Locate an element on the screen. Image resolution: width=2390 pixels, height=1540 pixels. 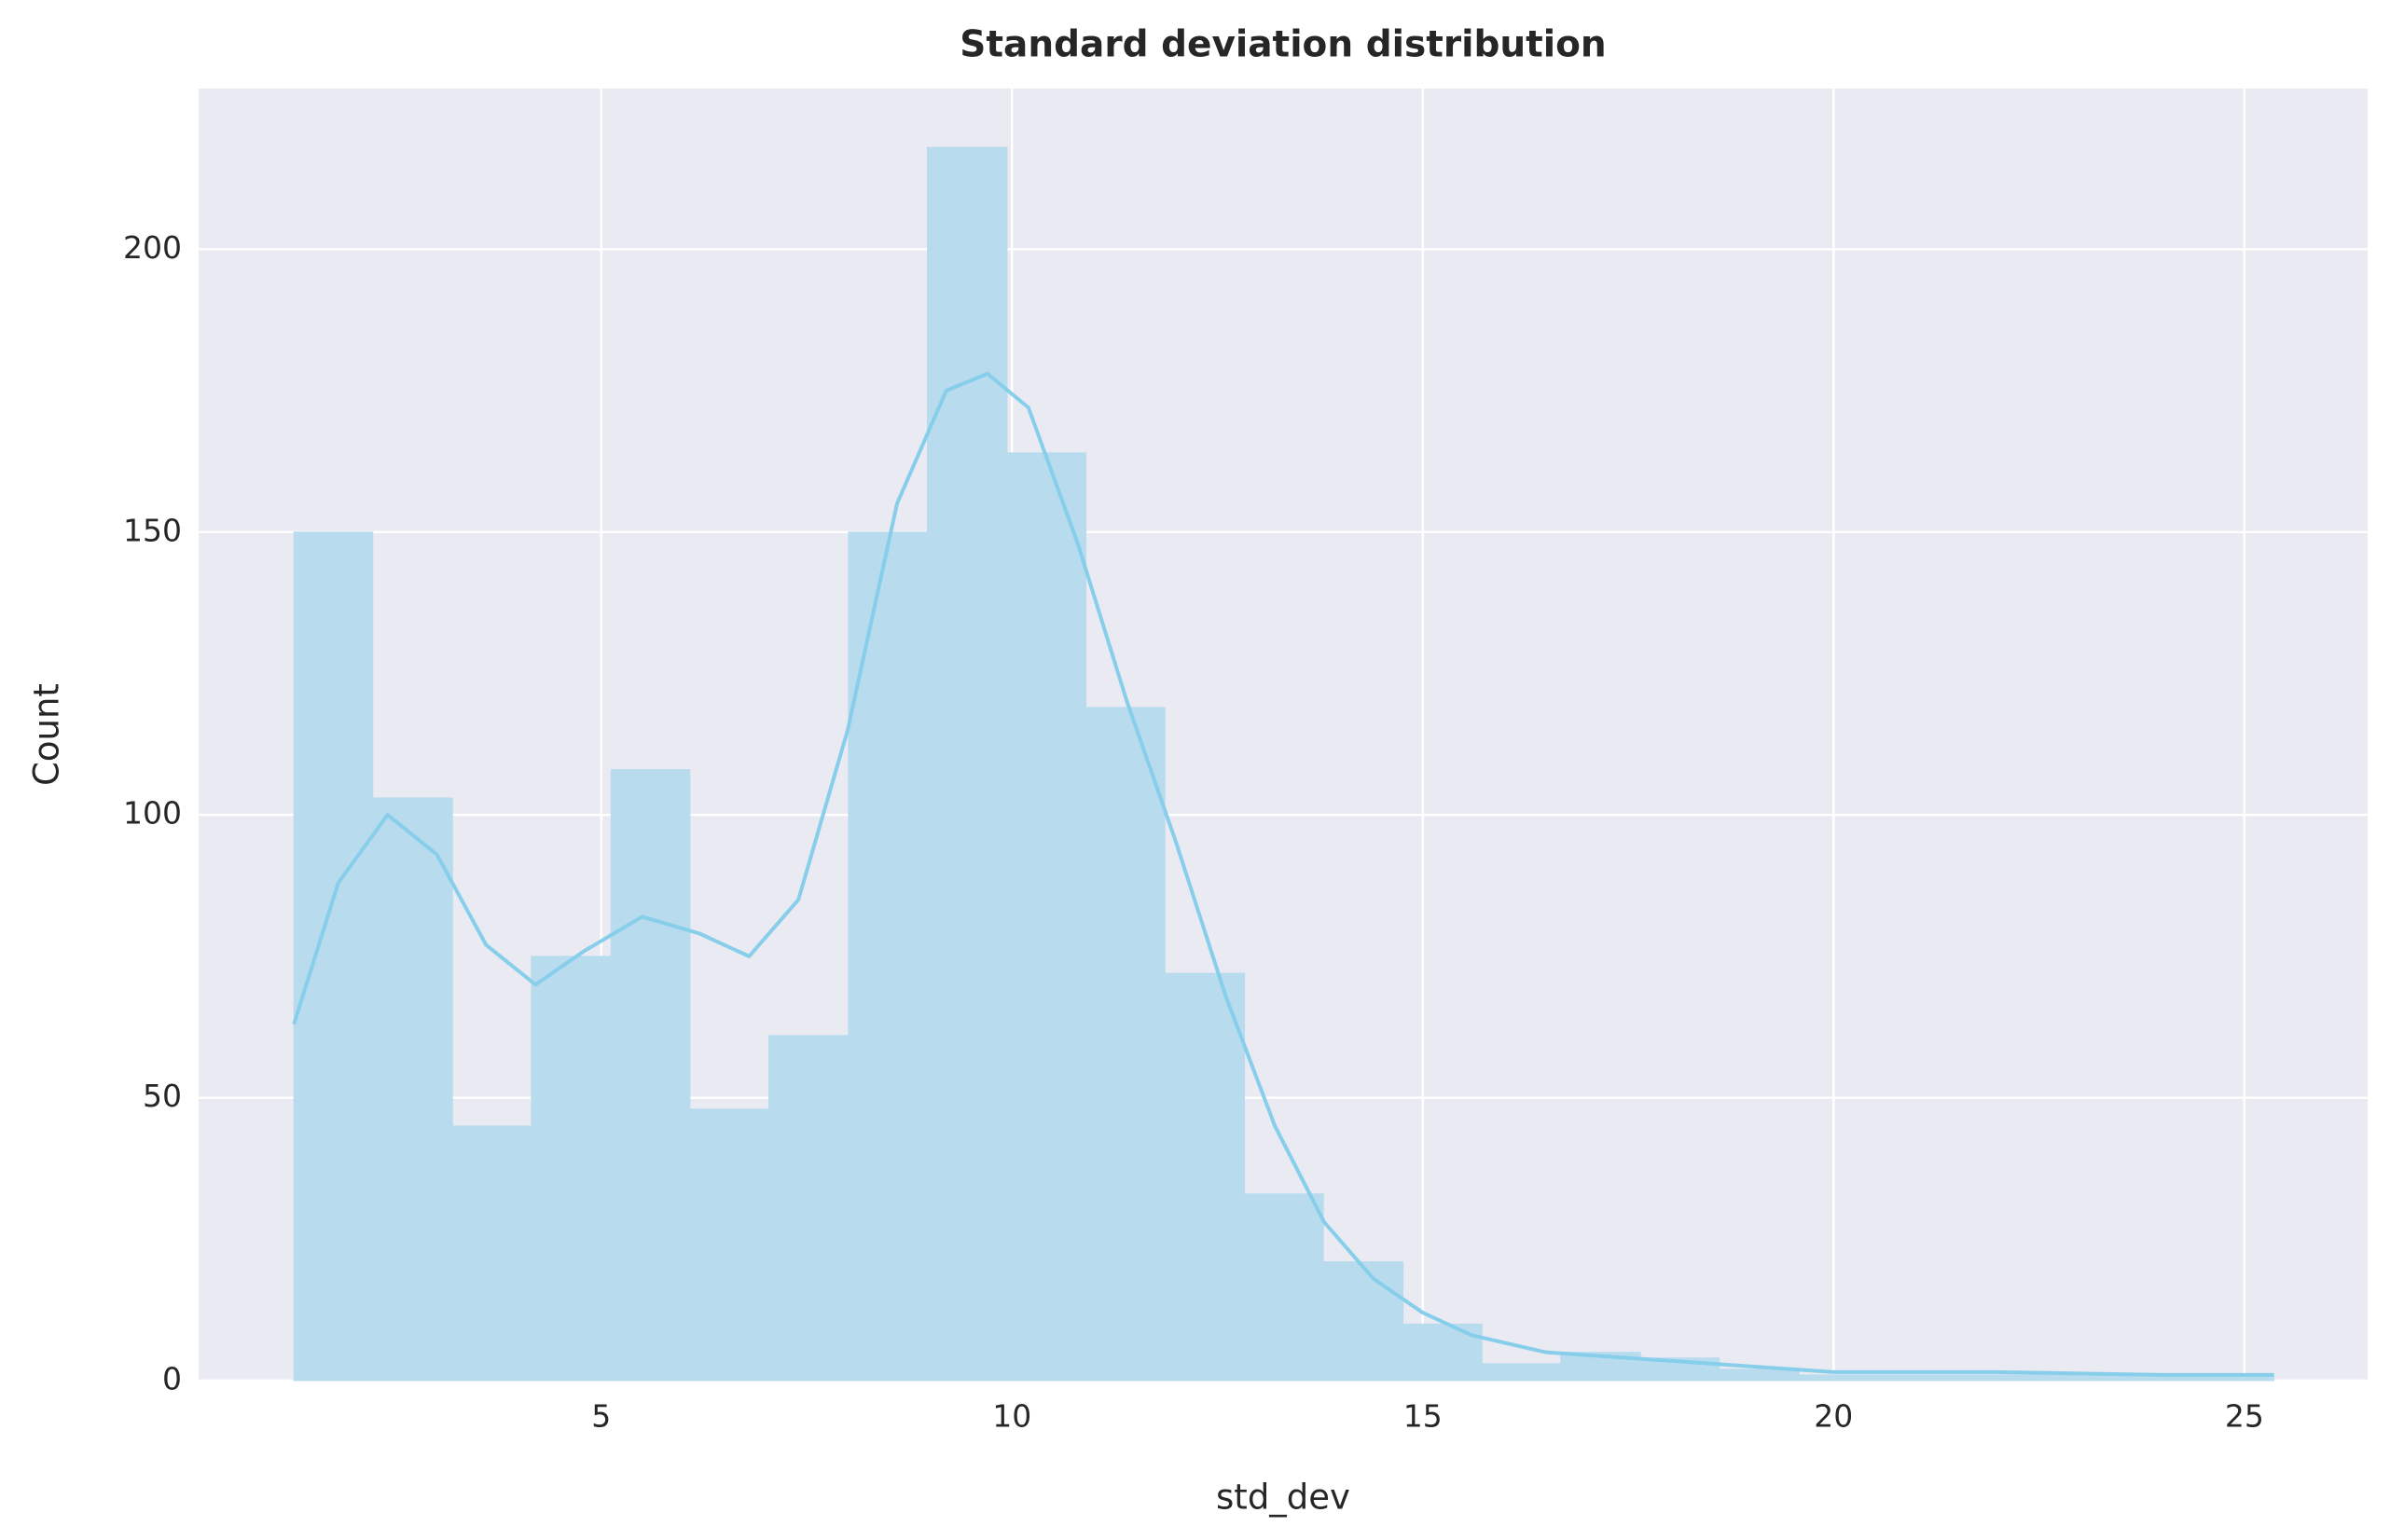
x-tick-label: 15 is located at coordinates (1423, 1416).